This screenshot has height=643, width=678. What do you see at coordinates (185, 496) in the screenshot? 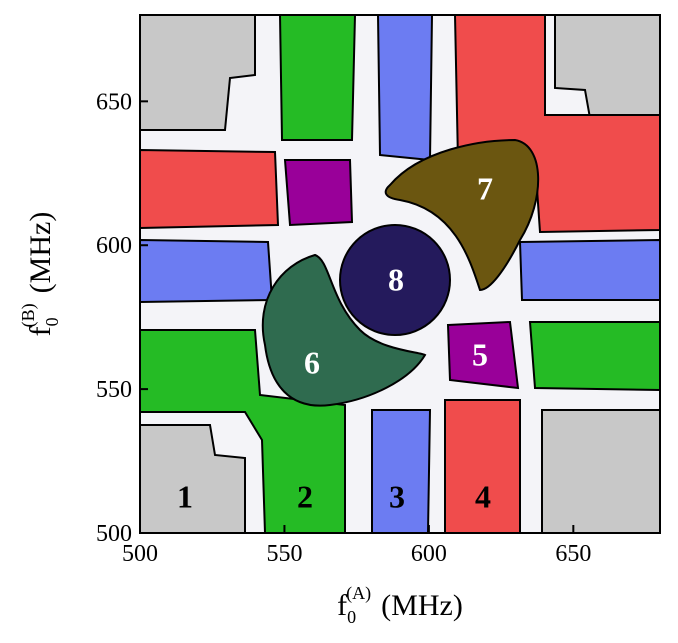
I see `region-label: 1` at bounding box center [185, 496].